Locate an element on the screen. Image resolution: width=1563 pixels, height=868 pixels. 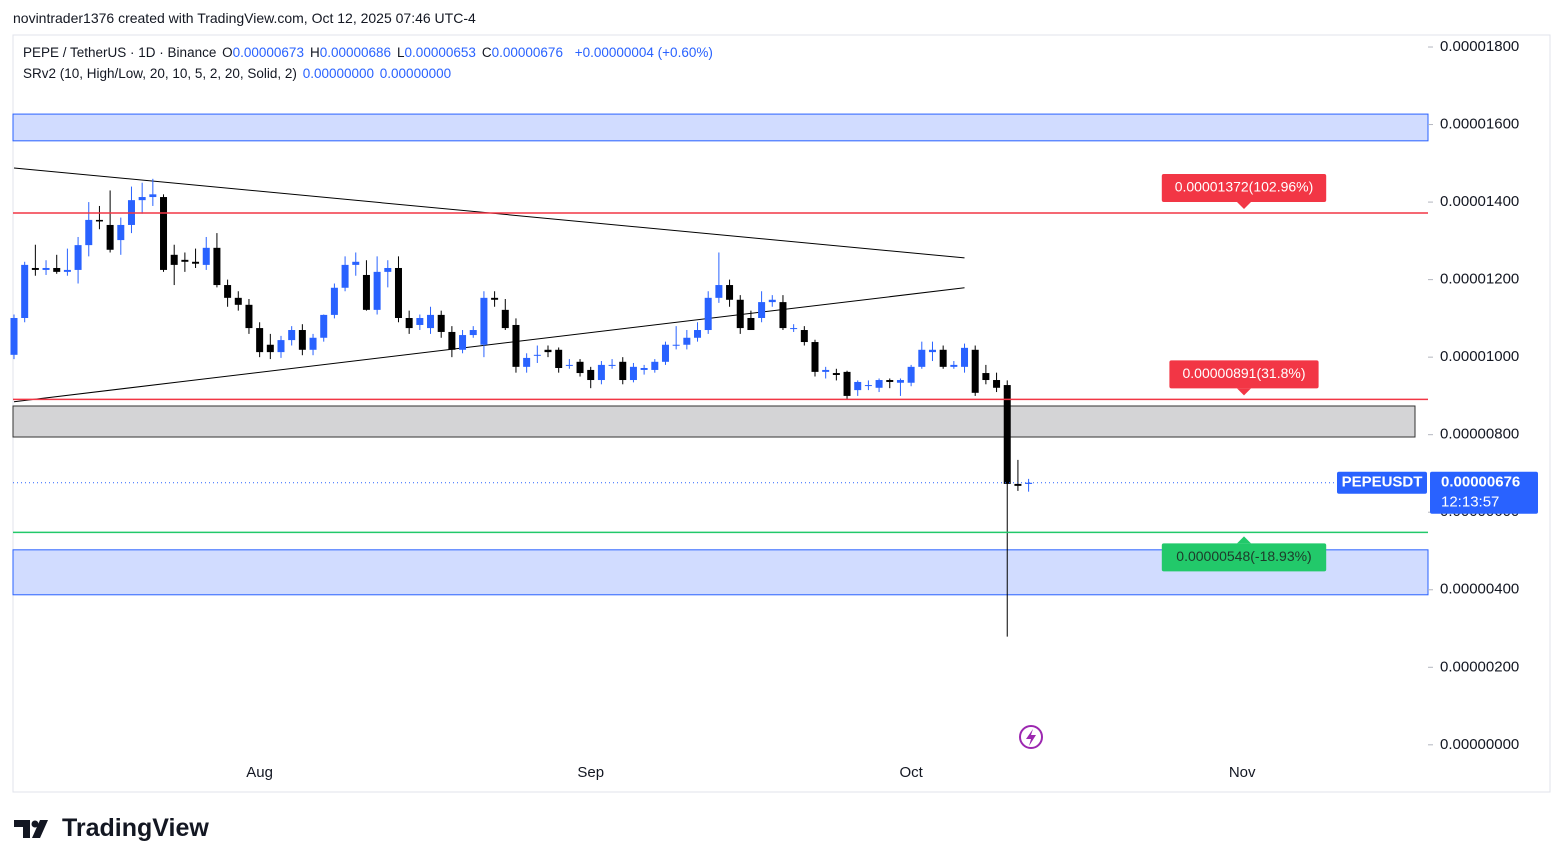
brand-name: TradingView is located at coordinates (135, 828).